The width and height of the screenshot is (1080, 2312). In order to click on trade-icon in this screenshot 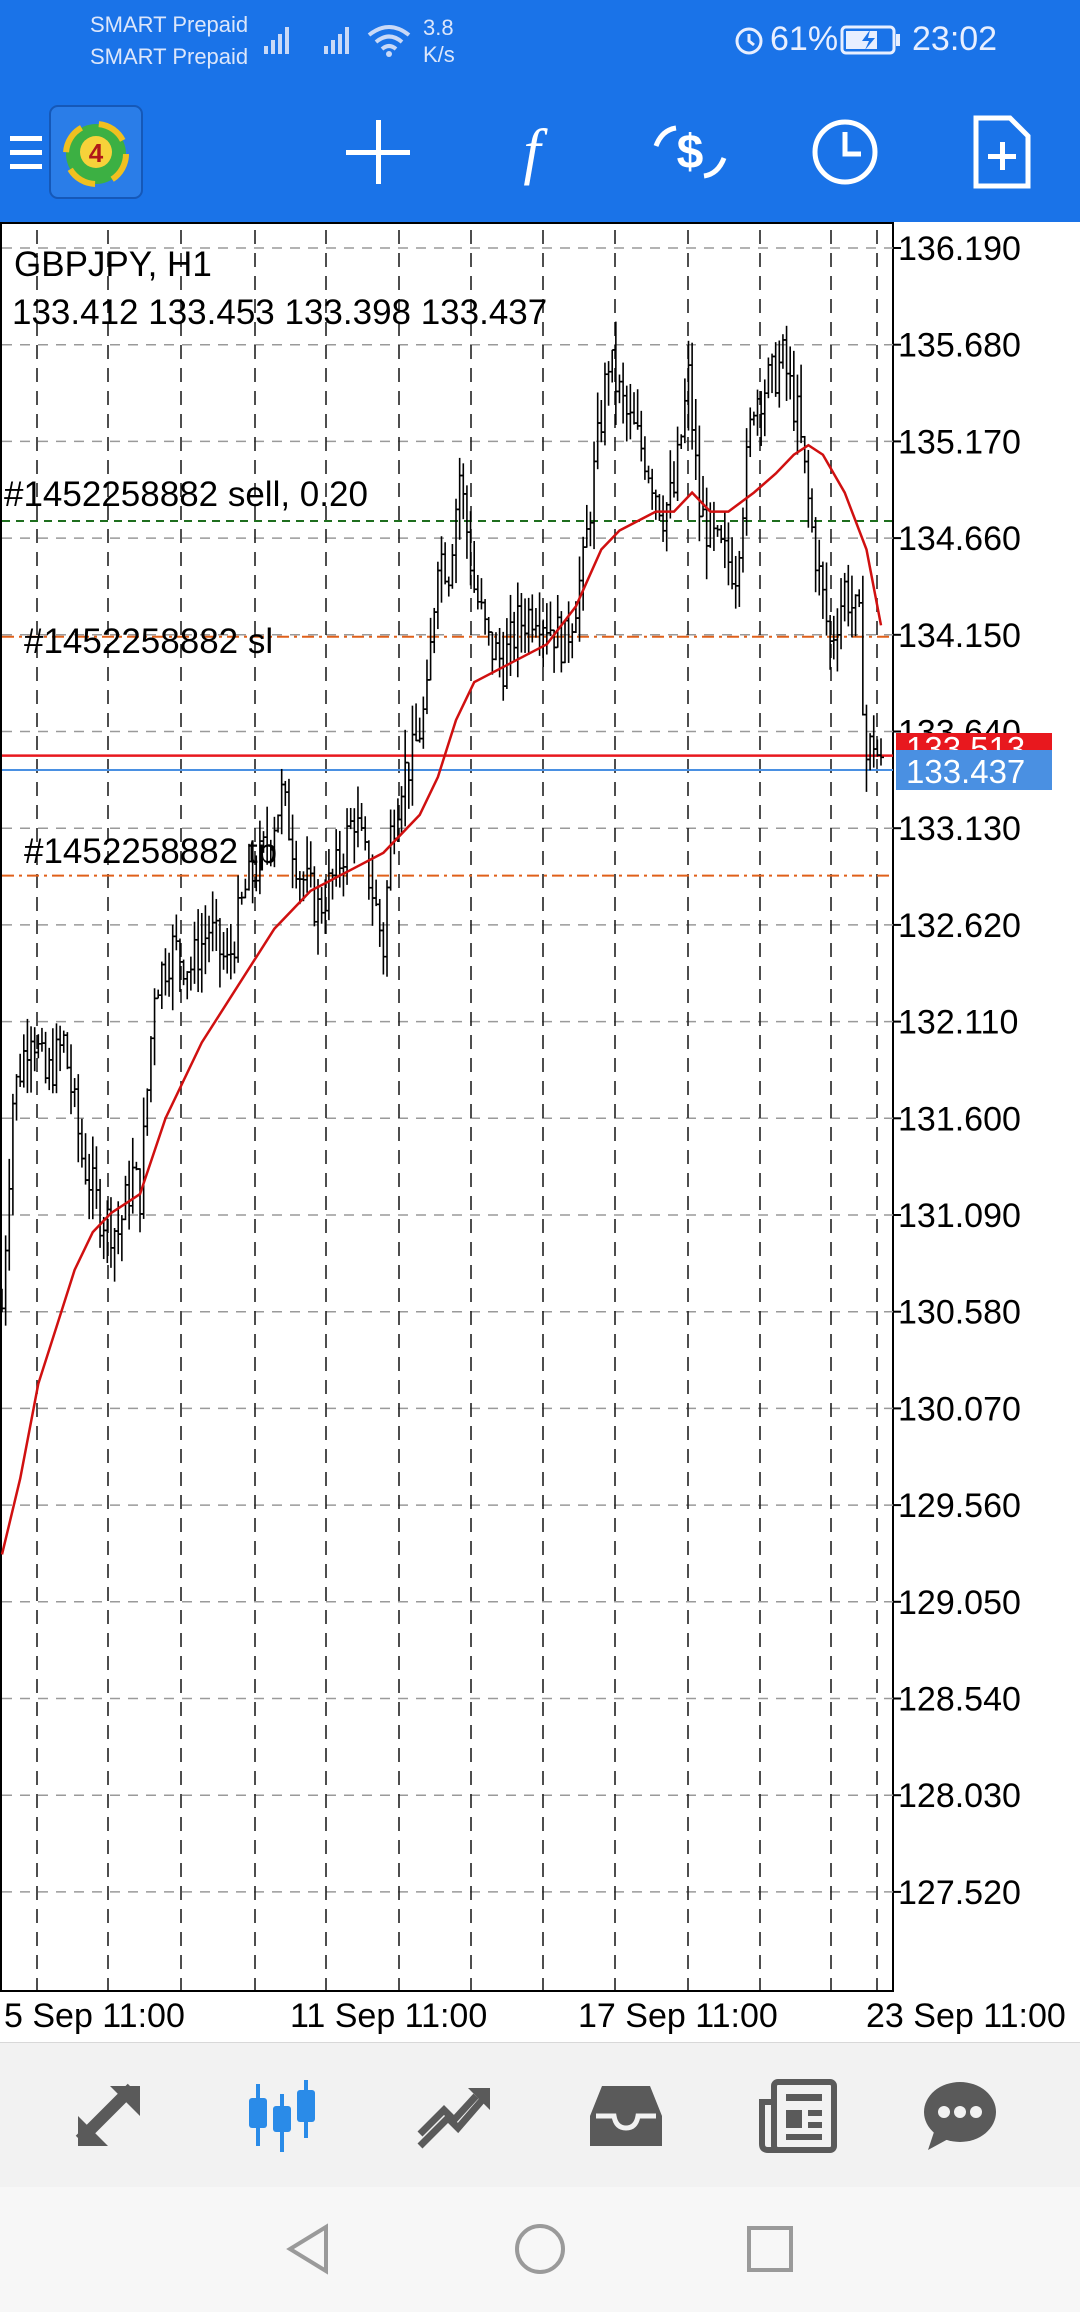, I will do `click(454, 2116)`.